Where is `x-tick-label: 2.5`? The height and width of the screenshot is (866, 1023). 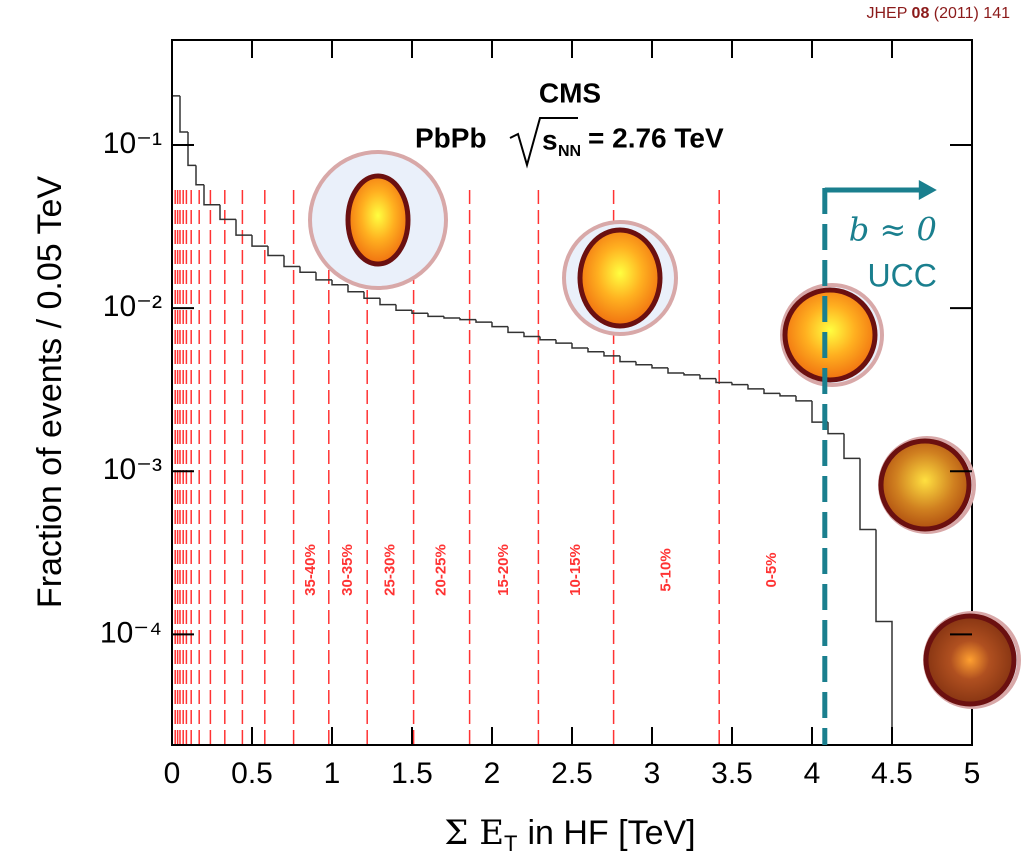 x-tick-label: 2.5 is located at coordinates (572, 773).